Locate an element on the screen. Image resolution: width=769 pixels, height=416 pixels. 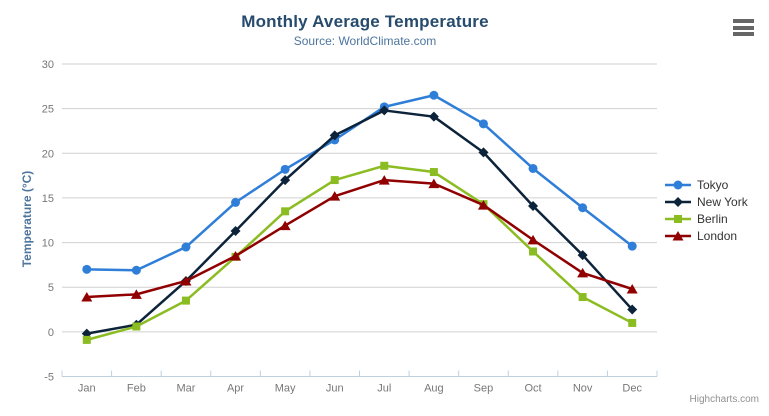
legend-label-berlin: Berlin is located at coordinates (712, 218).